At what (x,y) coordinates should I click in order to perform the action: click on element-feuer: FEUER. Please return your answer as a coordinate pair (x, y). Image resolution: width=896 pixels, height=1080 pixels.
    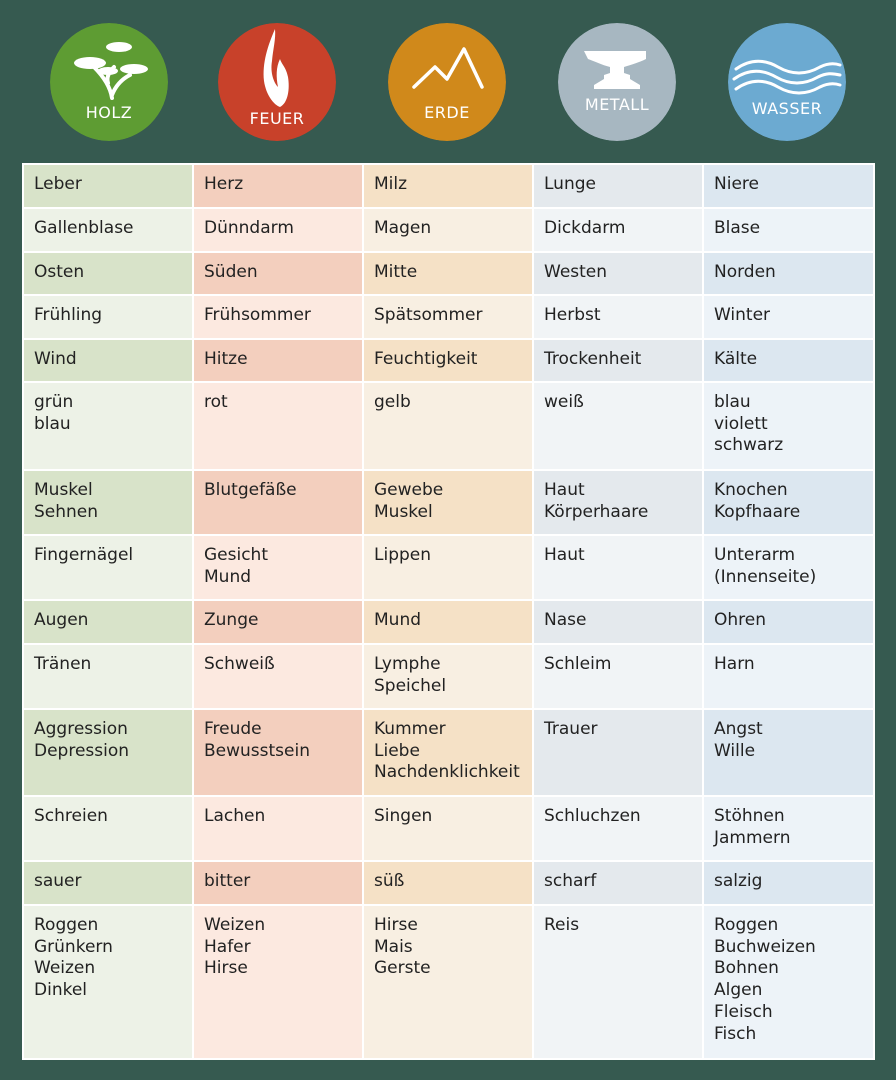
    Looking at the image, I should click on (277, 82).